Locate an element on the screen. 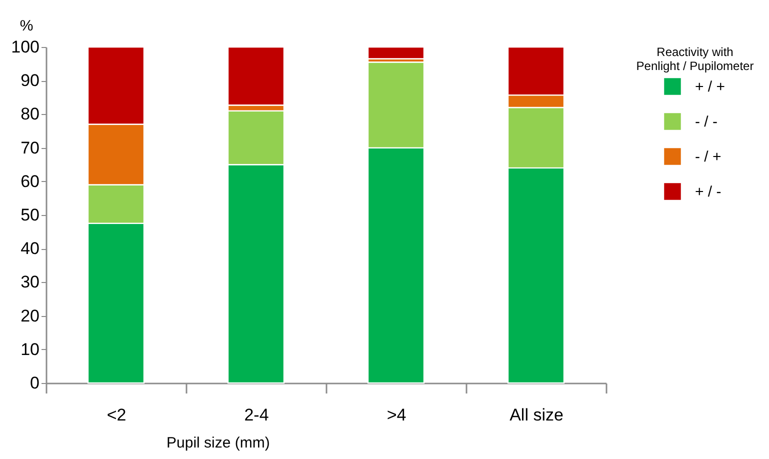  y-tick-label: 50 is located at coordinates (30, 215).